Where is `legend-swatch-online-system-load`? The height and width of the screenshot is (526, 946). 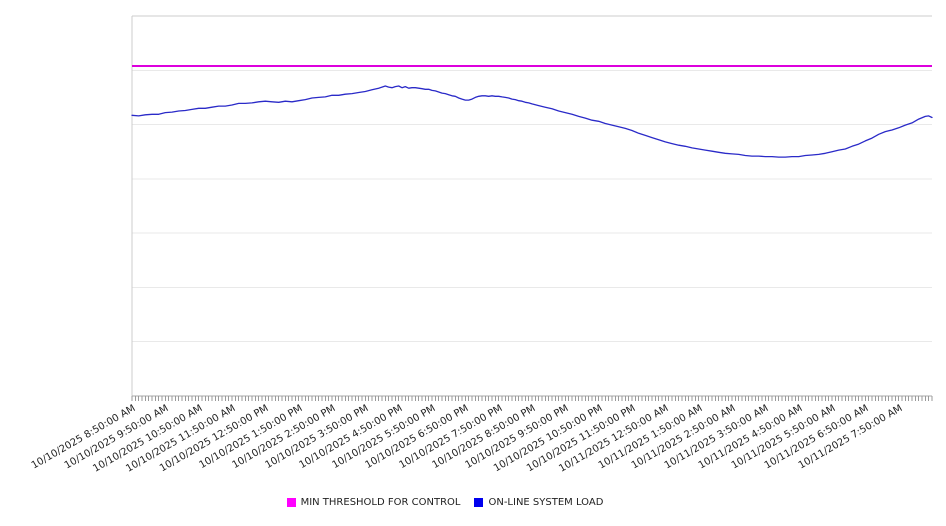
legend-swatch-online-system-load is located at coordinates (479, 502).